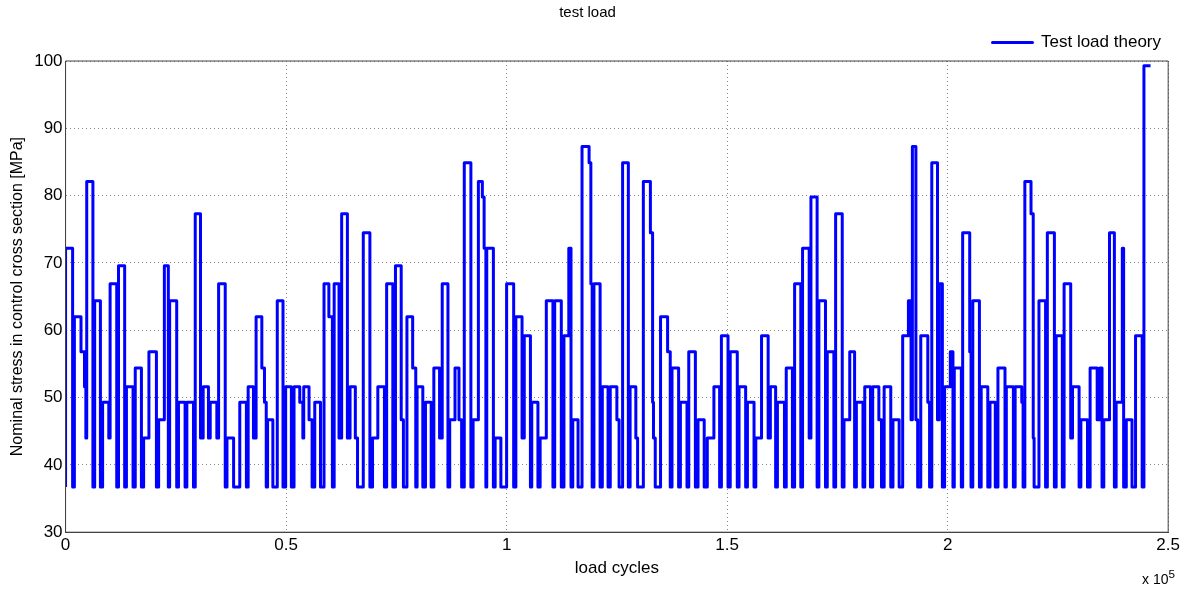  What do you see at coordinates (53, 127) in the screenshot?
I see `y-tick-label: 90` at bounding box center [53, 127].